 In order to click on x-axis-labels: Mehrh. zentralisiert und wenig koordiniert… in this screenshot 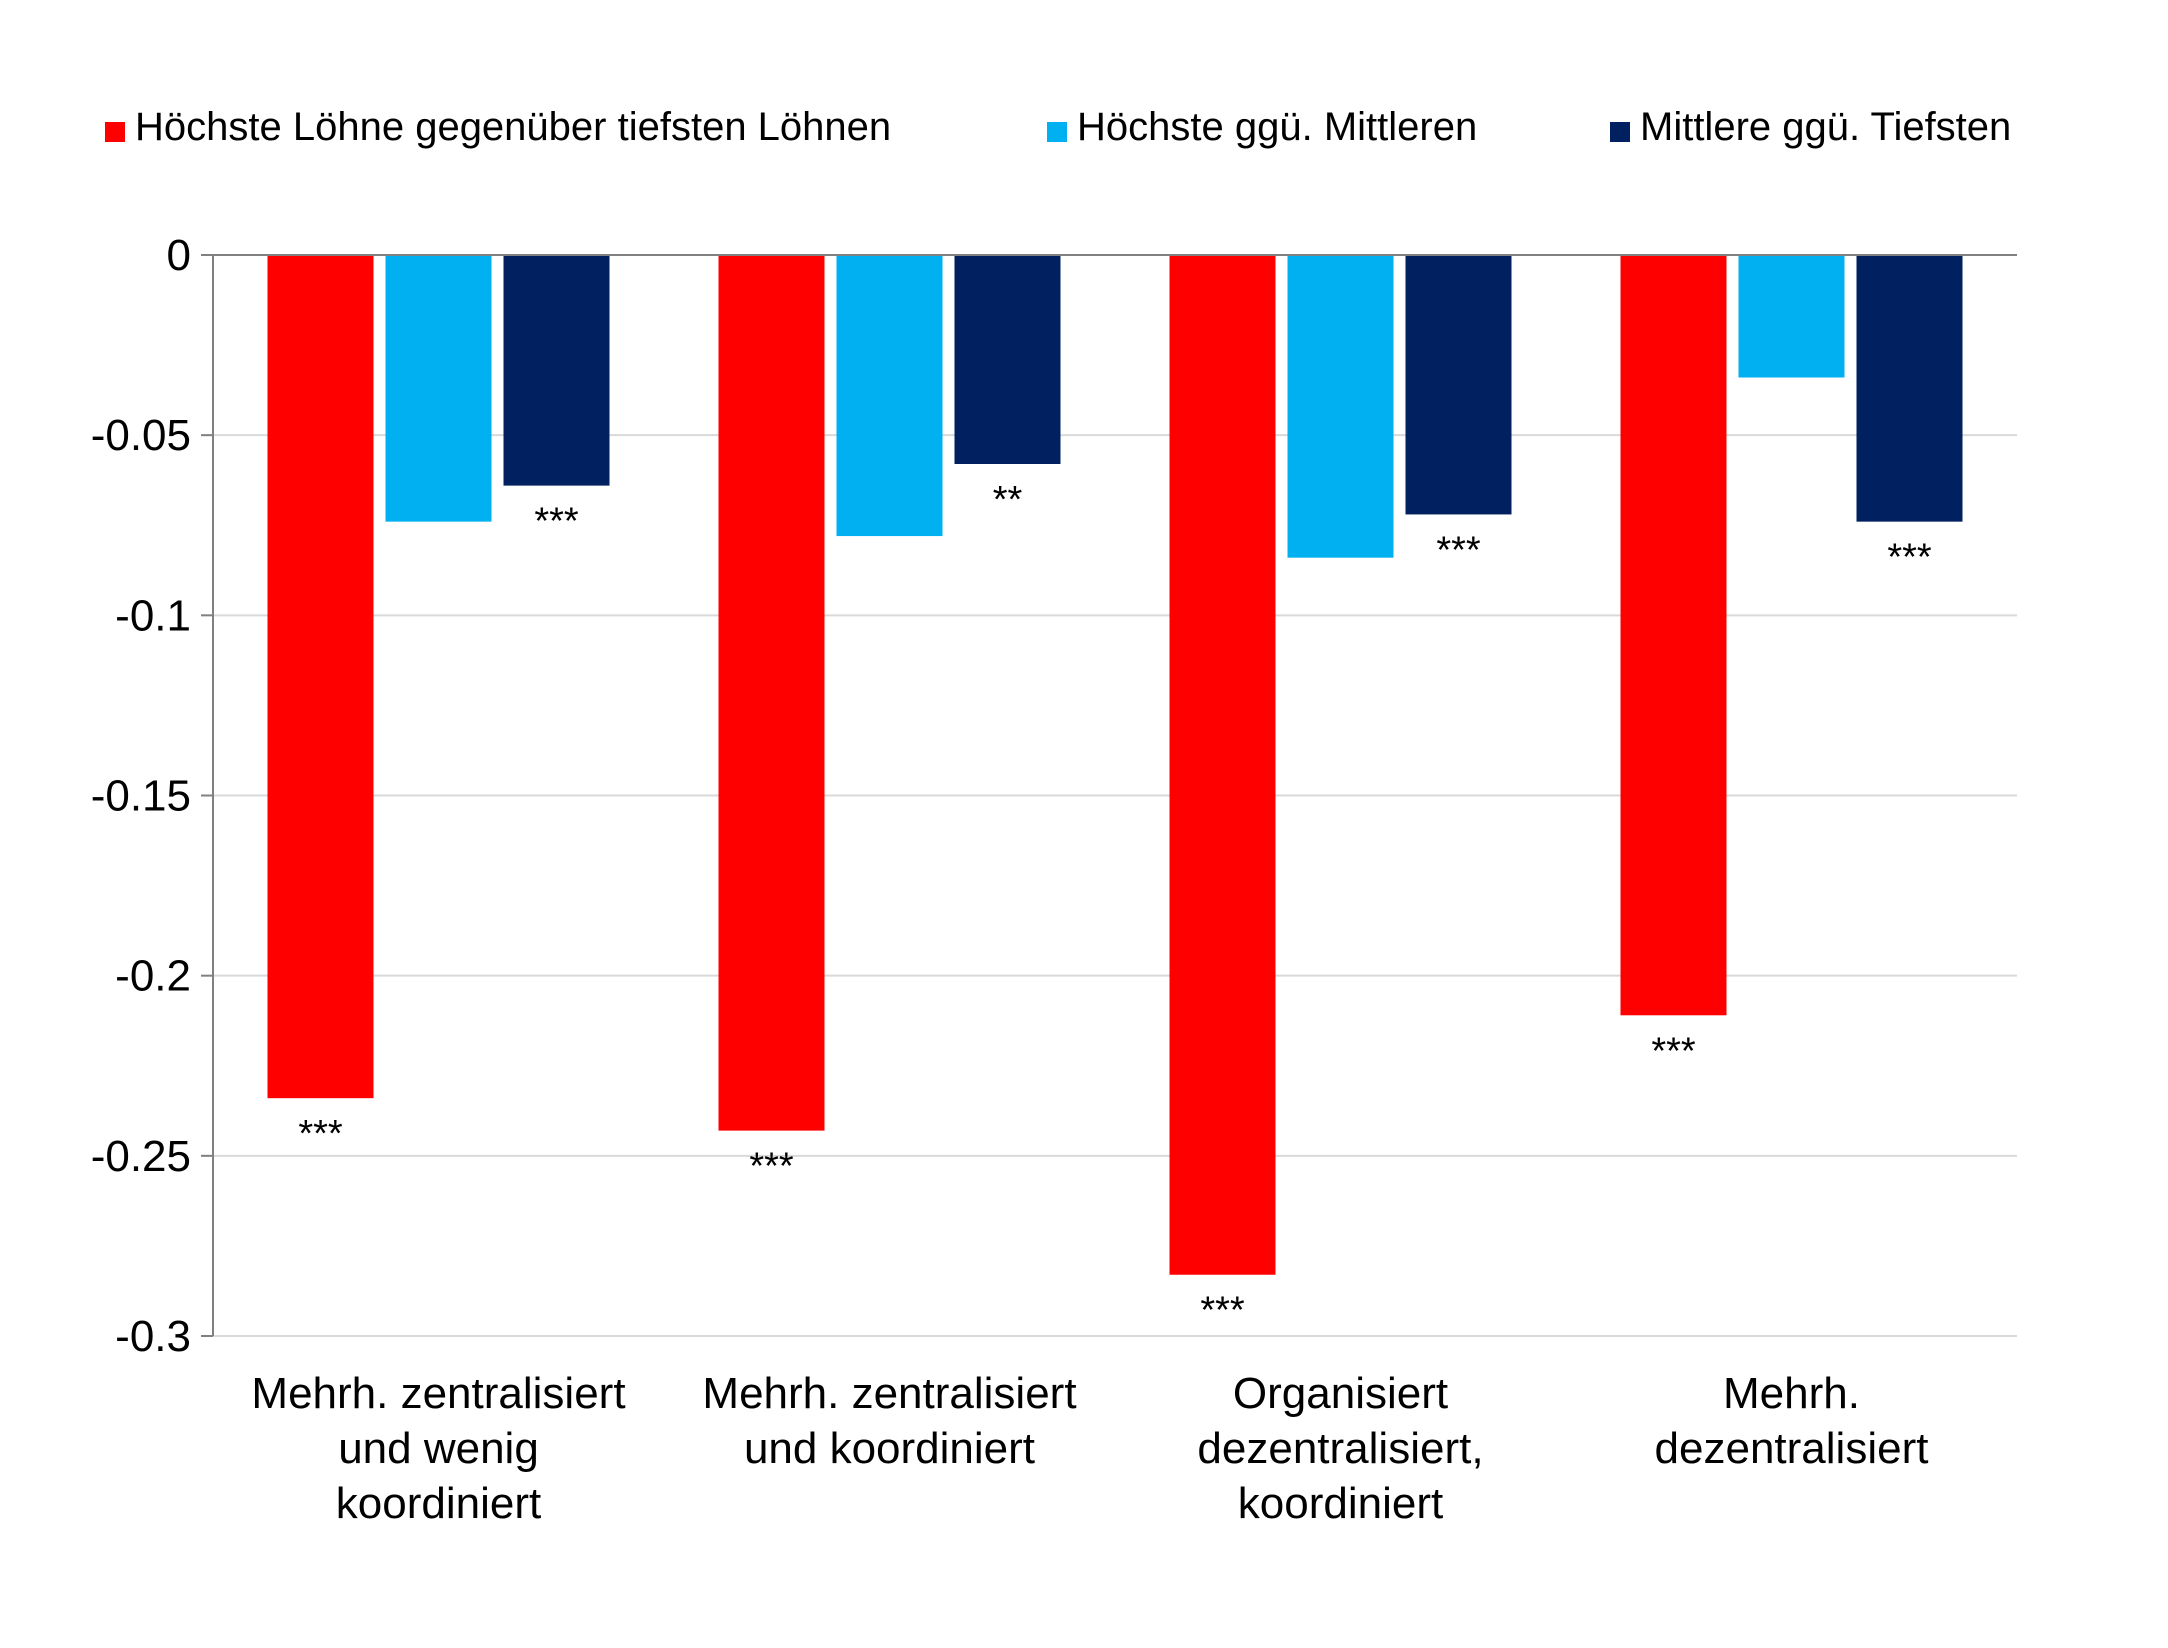, I will do `click(1089, 1448)`.